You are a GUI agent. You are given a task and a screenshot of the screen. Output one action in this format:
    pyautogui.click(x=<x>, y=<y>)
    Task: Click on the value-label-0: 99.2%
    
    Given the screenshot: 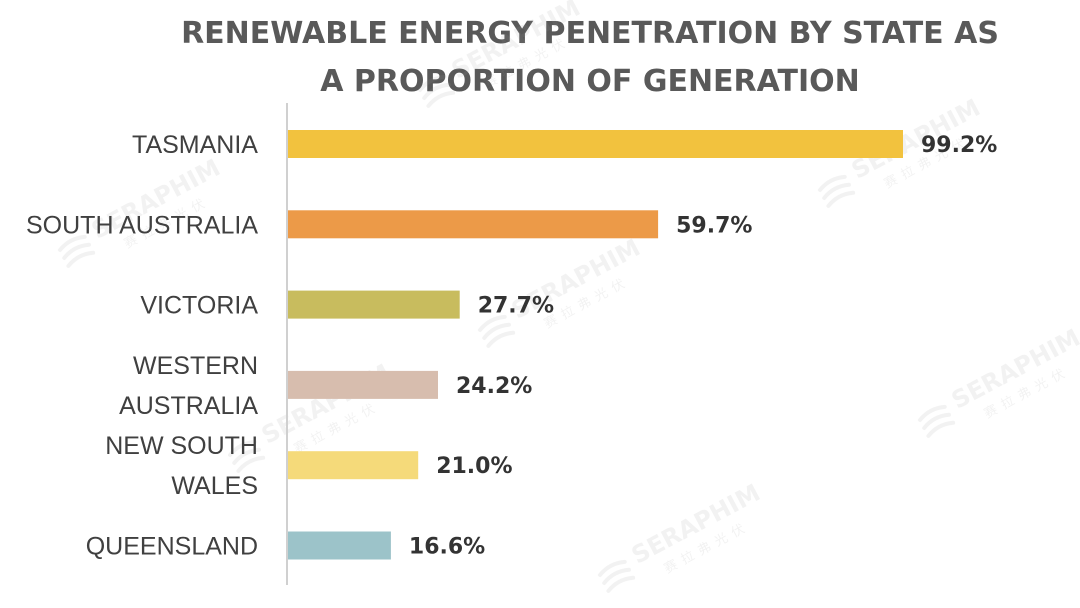 What is the action you would take?
    pyautogui.click(x=959, y=145)
    